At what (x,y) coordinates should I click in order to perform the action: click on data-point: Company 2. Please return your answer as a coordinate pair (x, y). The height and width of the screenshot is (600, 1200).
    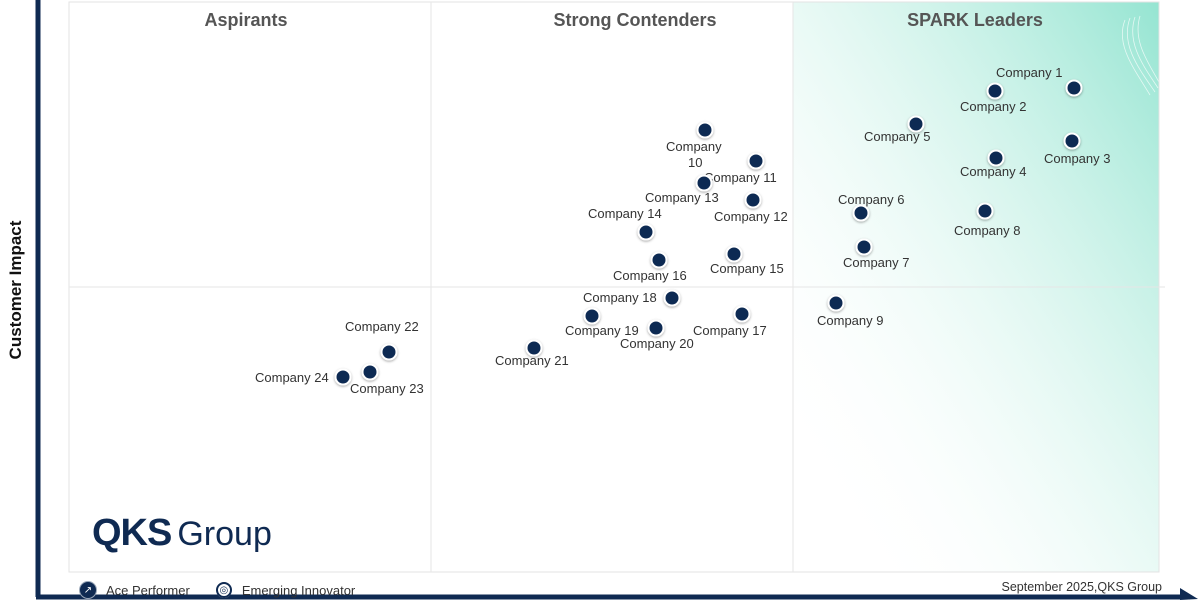
    Looking at the image, I should click on (993, 98).